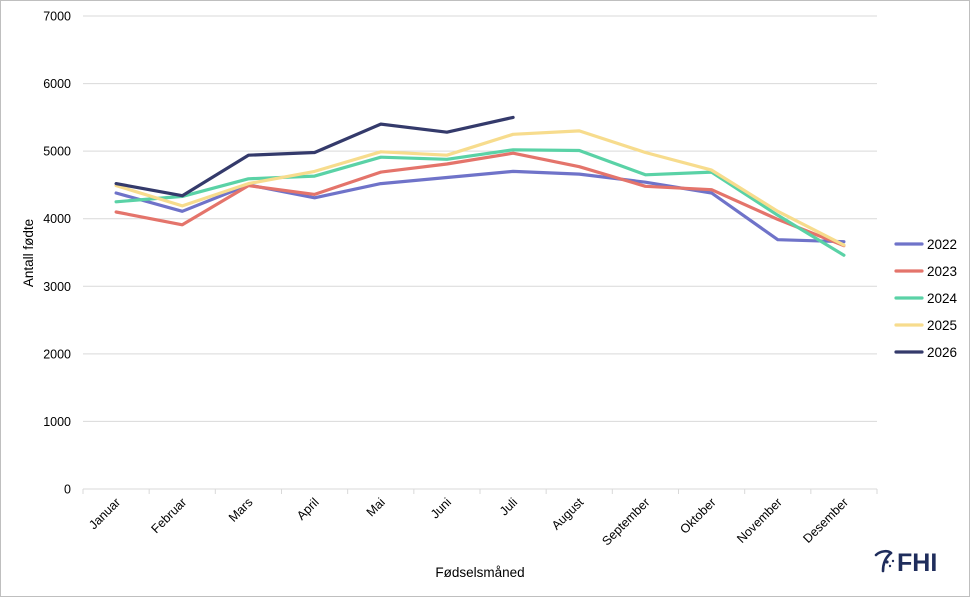 This screenshot has width=970, height=597. I want to click on fhi-logo-mark, so click(884, 561).